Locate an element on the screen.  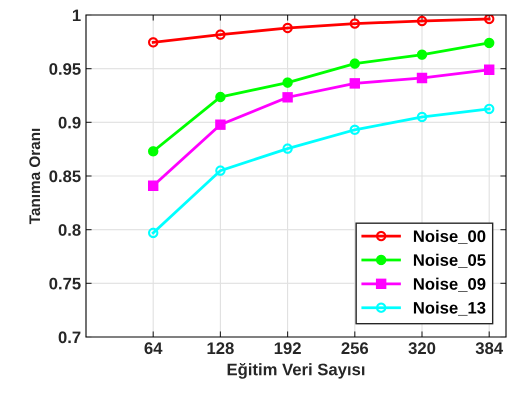
y-tick-label: 0.9 is located at coordinates (69, 122).